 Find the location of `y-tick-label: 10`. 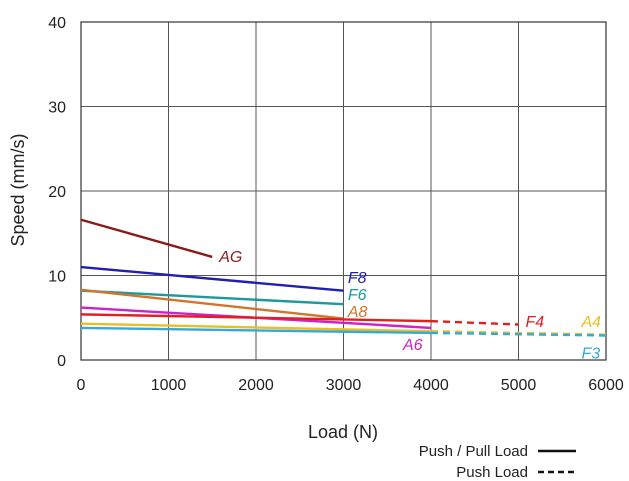

y-tick-label: 10 is located at coordinates (57, 277).